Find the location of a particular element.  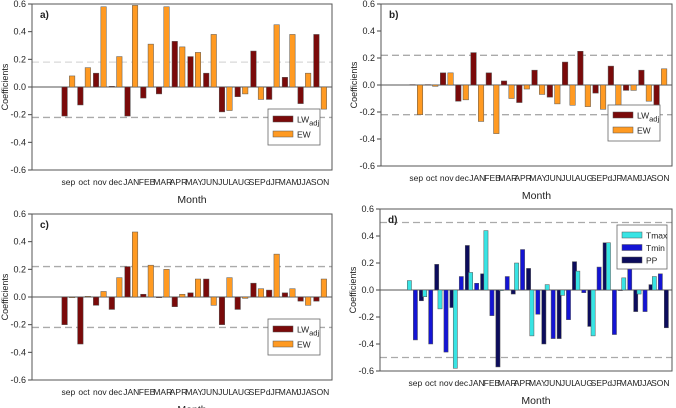

x-axis-label: Month is located at coordinates (536, 196).